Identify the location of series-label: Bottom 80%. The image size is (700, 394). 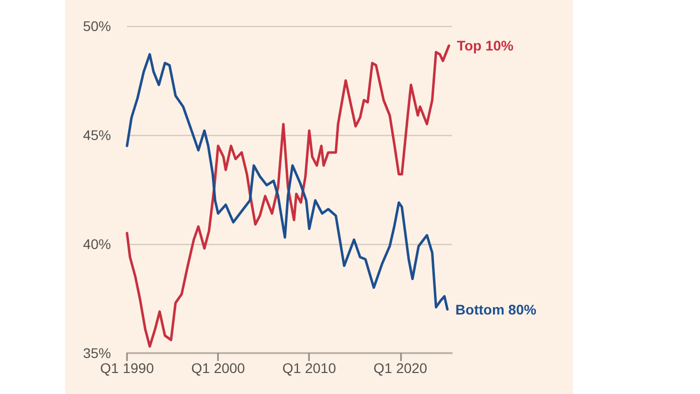
(496, 309).